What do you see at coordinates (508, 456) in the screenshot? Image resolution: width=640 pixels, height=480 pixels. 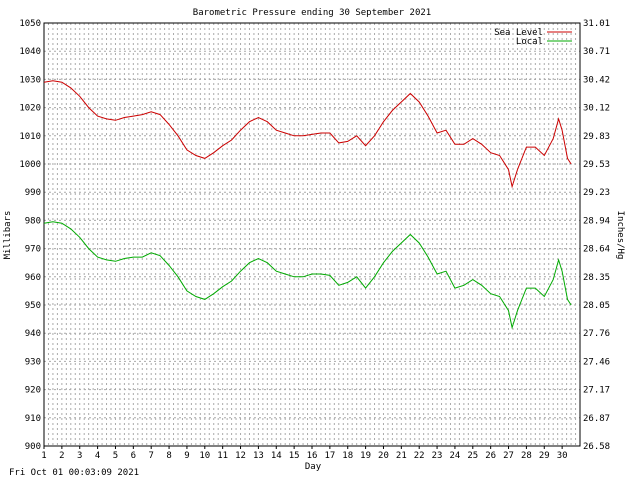 I see `x-tick-label: 27` at bounding box center [508, 456].